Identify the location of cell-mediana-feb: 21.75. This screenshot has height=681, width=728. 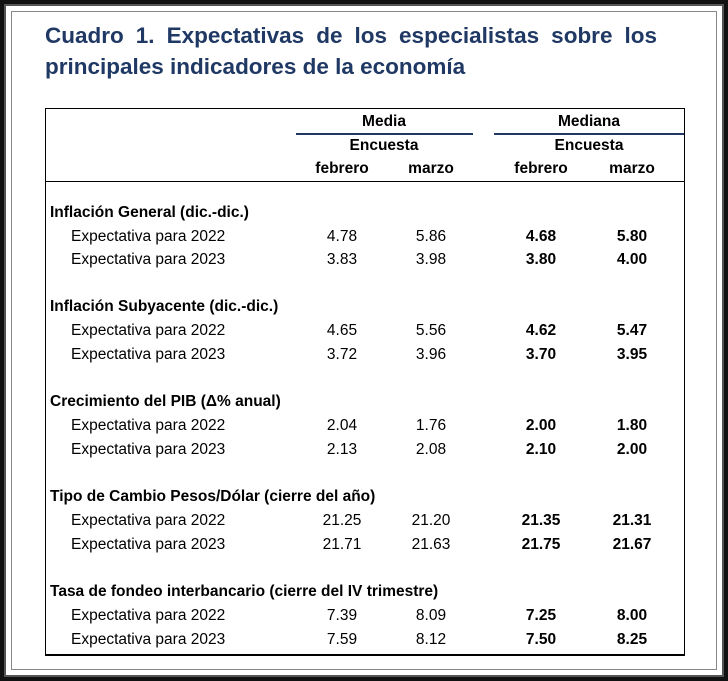
(541, 544).